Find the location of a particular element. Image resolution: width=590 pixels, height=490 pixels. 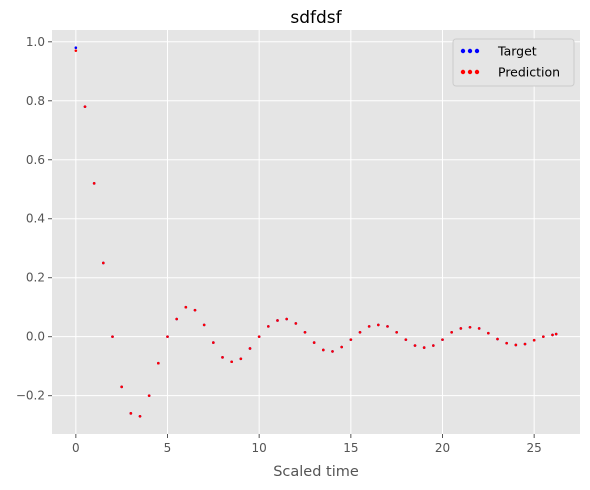

y-tick-label: −0.2 is located at coordinates (30, 396).